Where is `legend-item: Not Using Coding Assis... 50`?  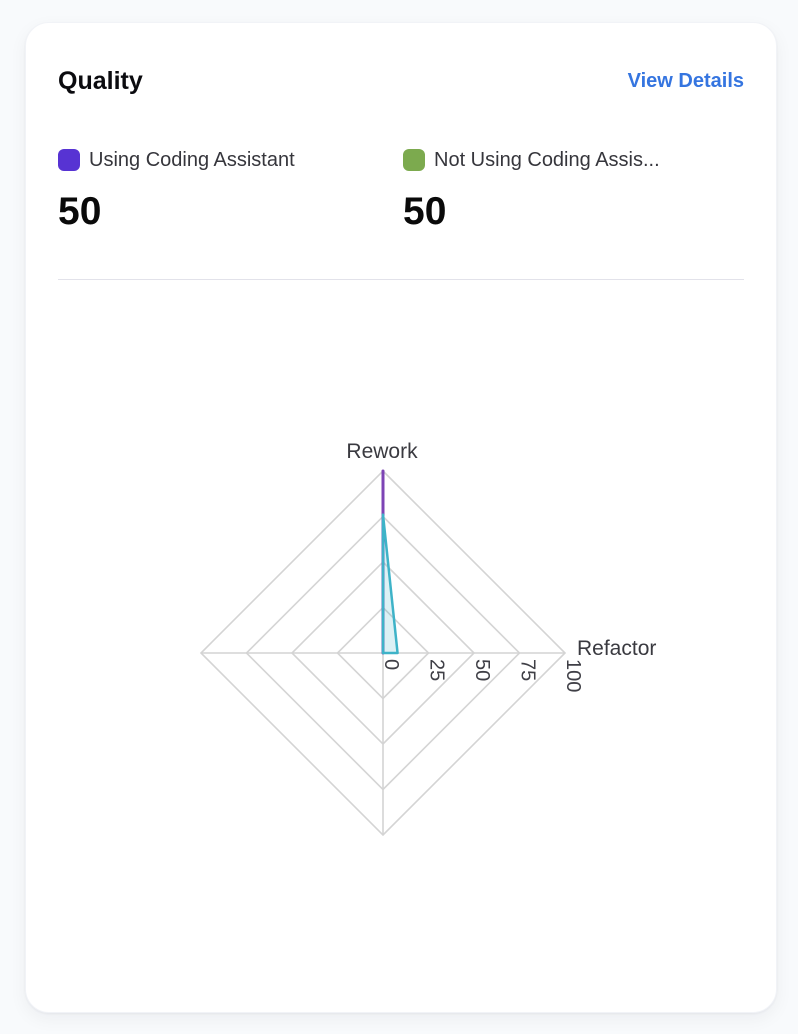
legend-item: Not Using Coding Assis... 50 is located at coordinates (573, 191).